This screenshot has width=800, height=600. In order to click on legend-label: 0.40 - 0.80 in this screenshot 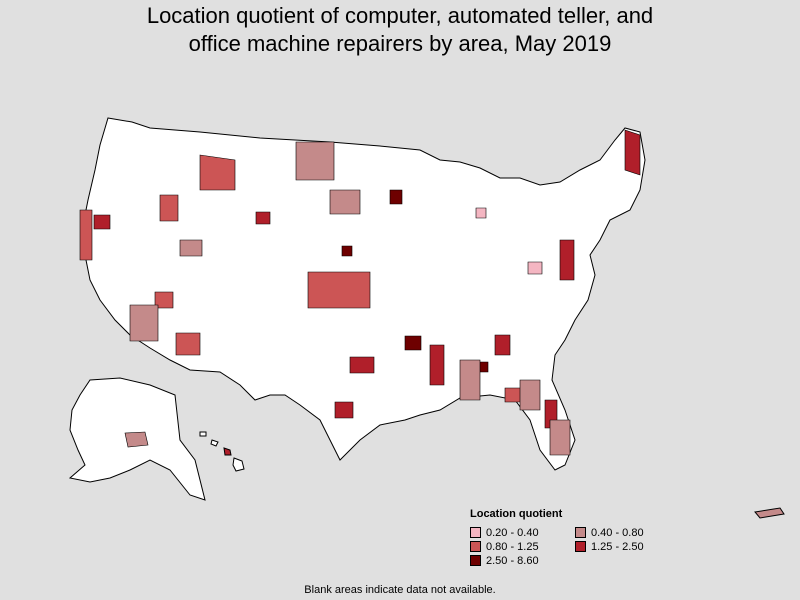, I will do `click(617, 532)`.